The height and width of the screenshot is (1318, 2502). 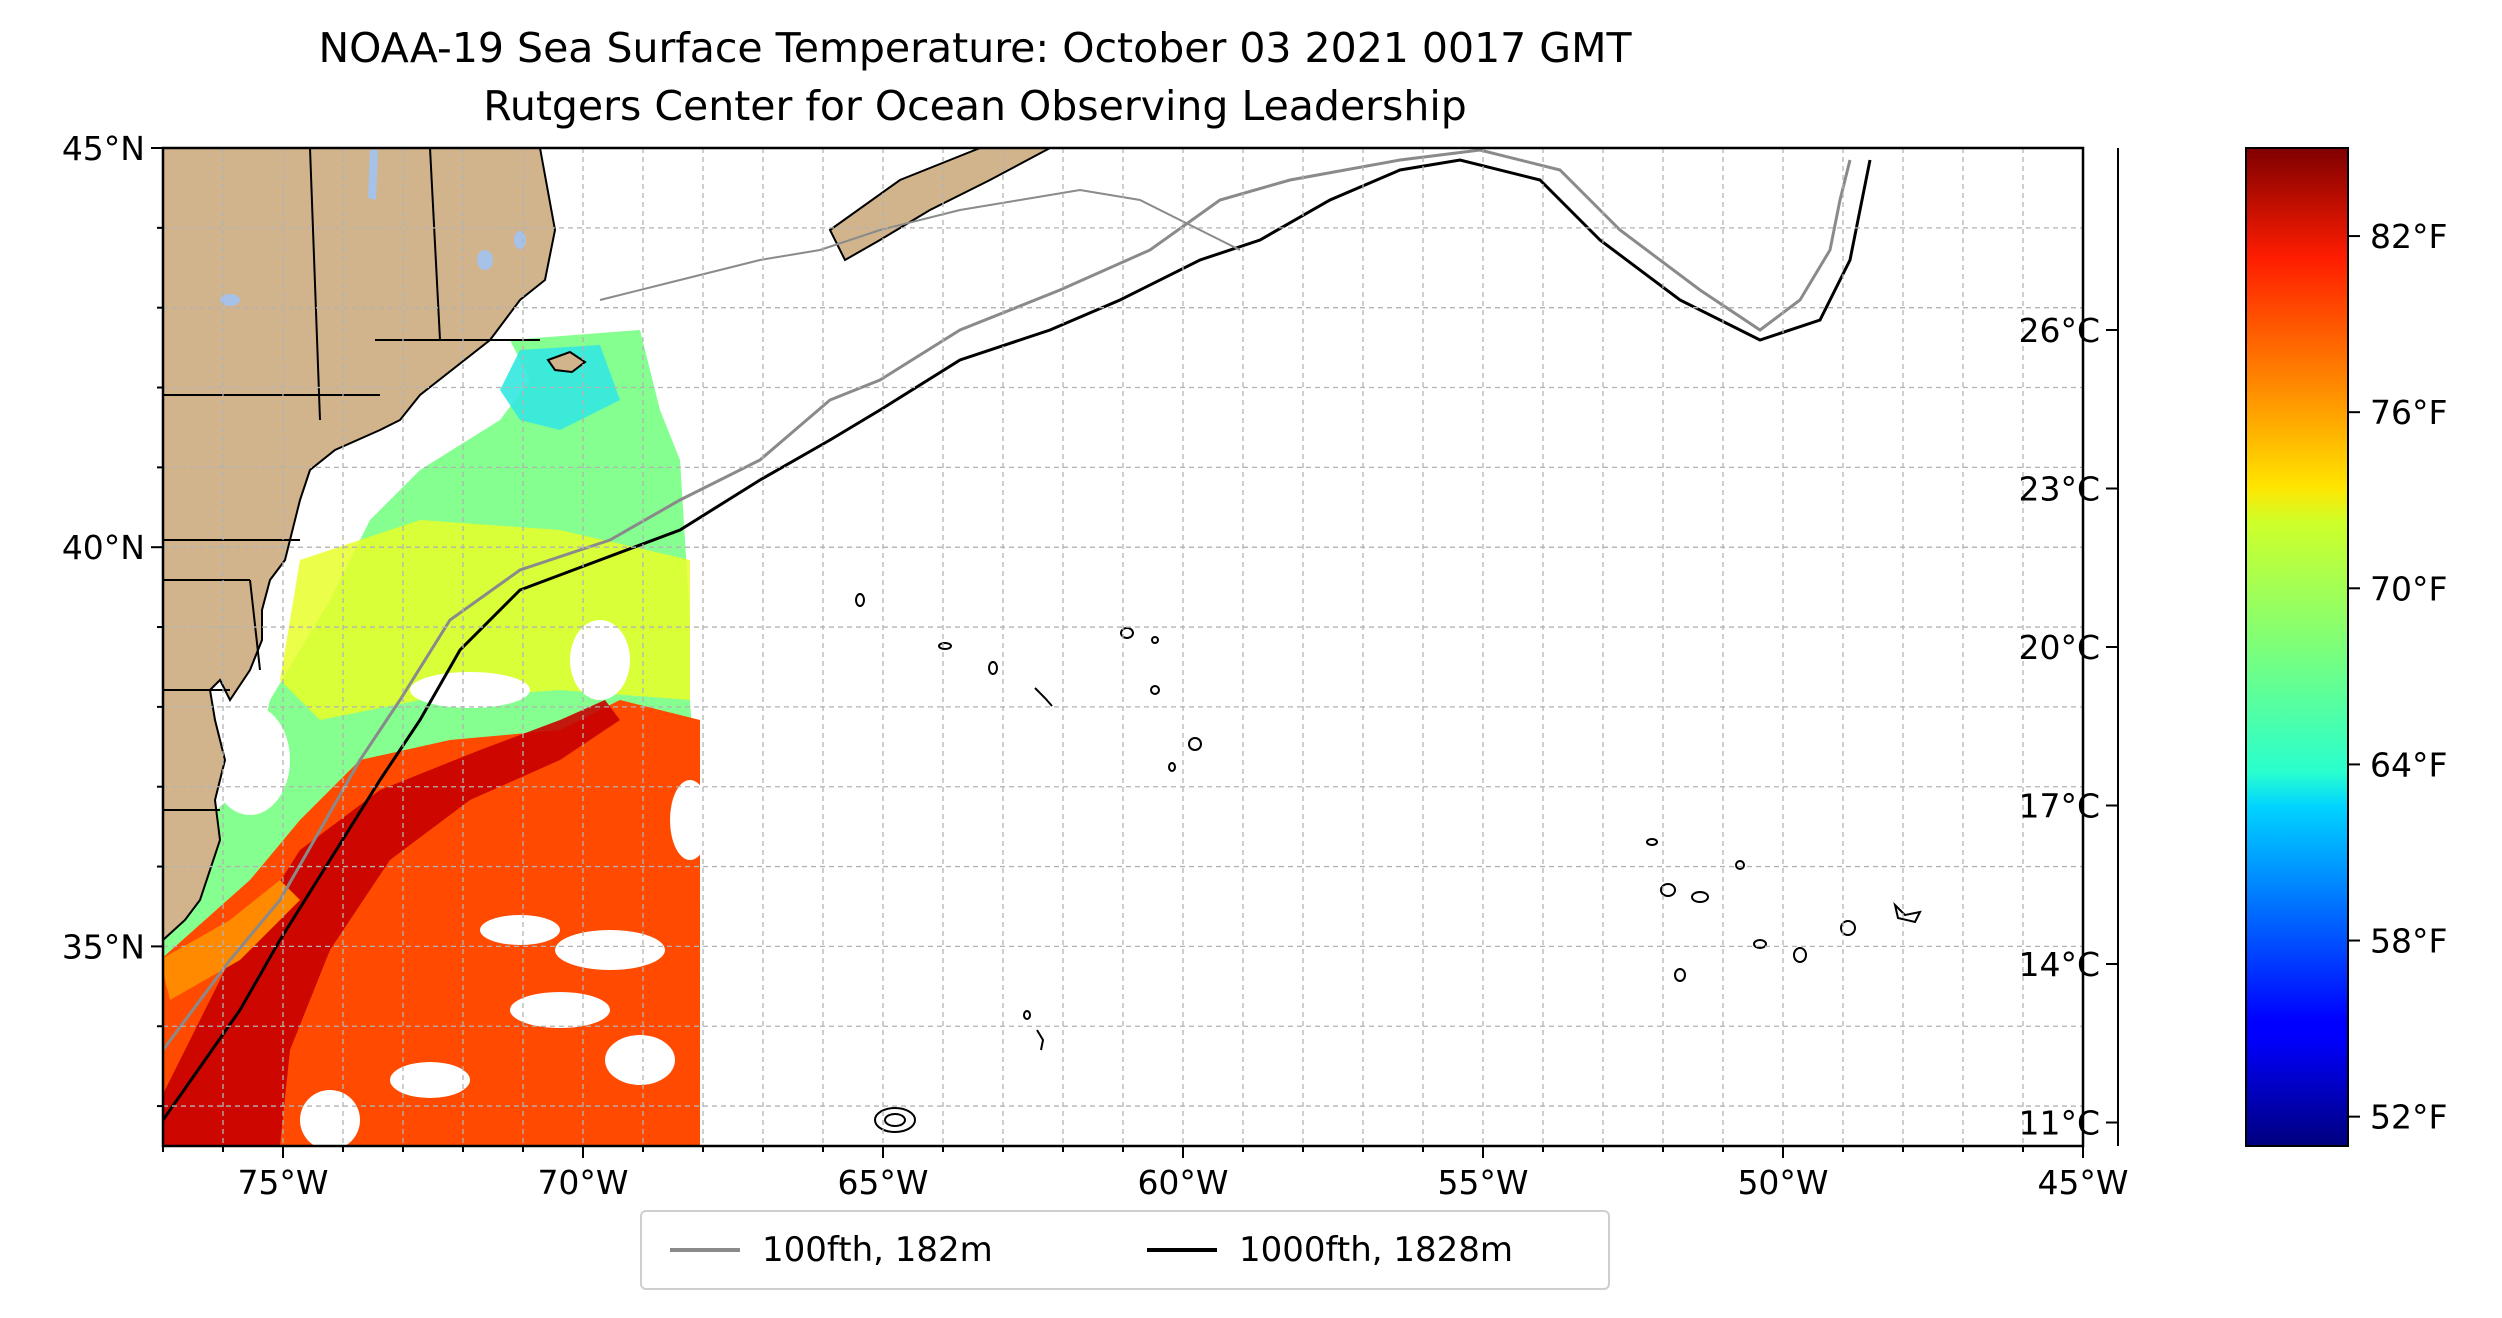 What do you see at coordinates (112, 618) in the screenshot?
I see `latitude-ticks: 35°N 40°N 45°N` at bounding box center [112, 618].